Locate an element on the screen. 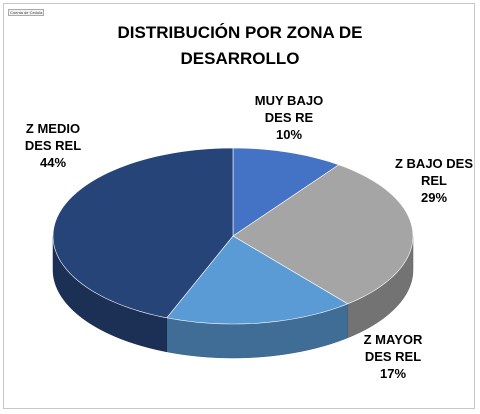 The width and height of the screenshot is (480, 414). data-label: Z MAYOR DES REL 17% is located at coordinates (393, 356).